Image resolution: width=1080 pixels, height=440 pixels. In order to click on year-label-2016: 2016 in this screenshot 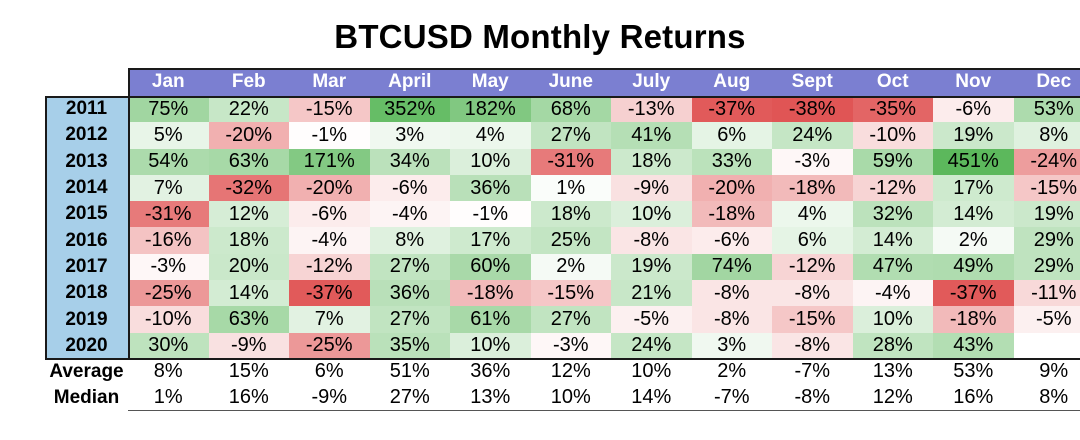, I will do `click(86, 240)`.